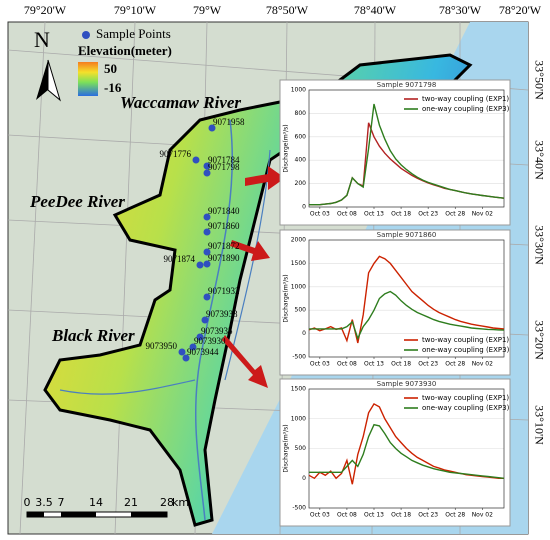  Describe the element at coordinates (42, 80) in the screenshot. I see `north-arrow` at that location.